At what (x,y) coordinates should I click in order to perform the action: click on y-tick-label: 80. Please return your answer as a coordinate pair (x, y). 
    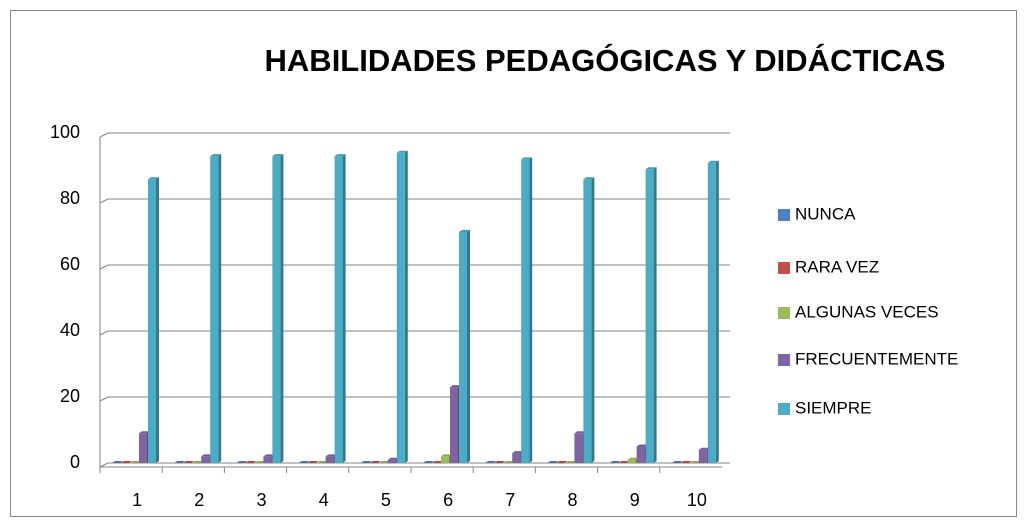
    Looking at the image, I should click on (70, 198).